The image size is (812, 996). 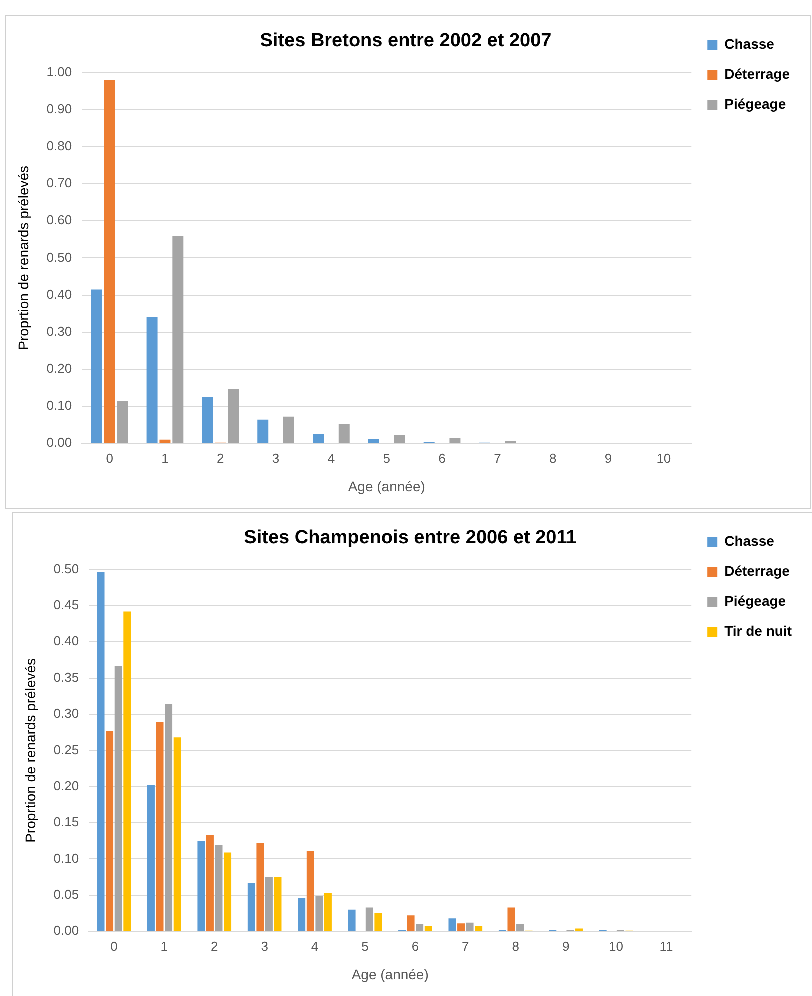 What do you see at coordinates (59, 220) in the screenshot?
I see `y-tick-label: 0.60` at bounding box center [59, 220].